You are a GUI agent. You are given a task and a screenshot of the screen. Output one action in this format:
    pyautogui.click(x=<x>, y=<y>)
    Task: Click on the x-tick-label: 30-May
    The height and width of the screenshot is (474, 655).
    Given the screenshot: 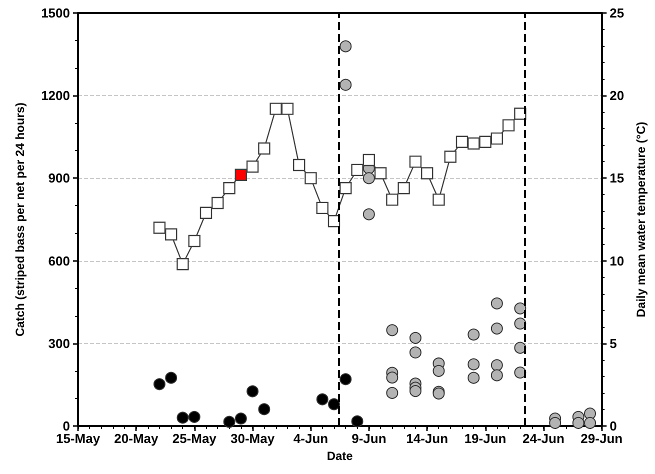 What is the action you would take?
    pyautogui.click(x=253, y=438)
    